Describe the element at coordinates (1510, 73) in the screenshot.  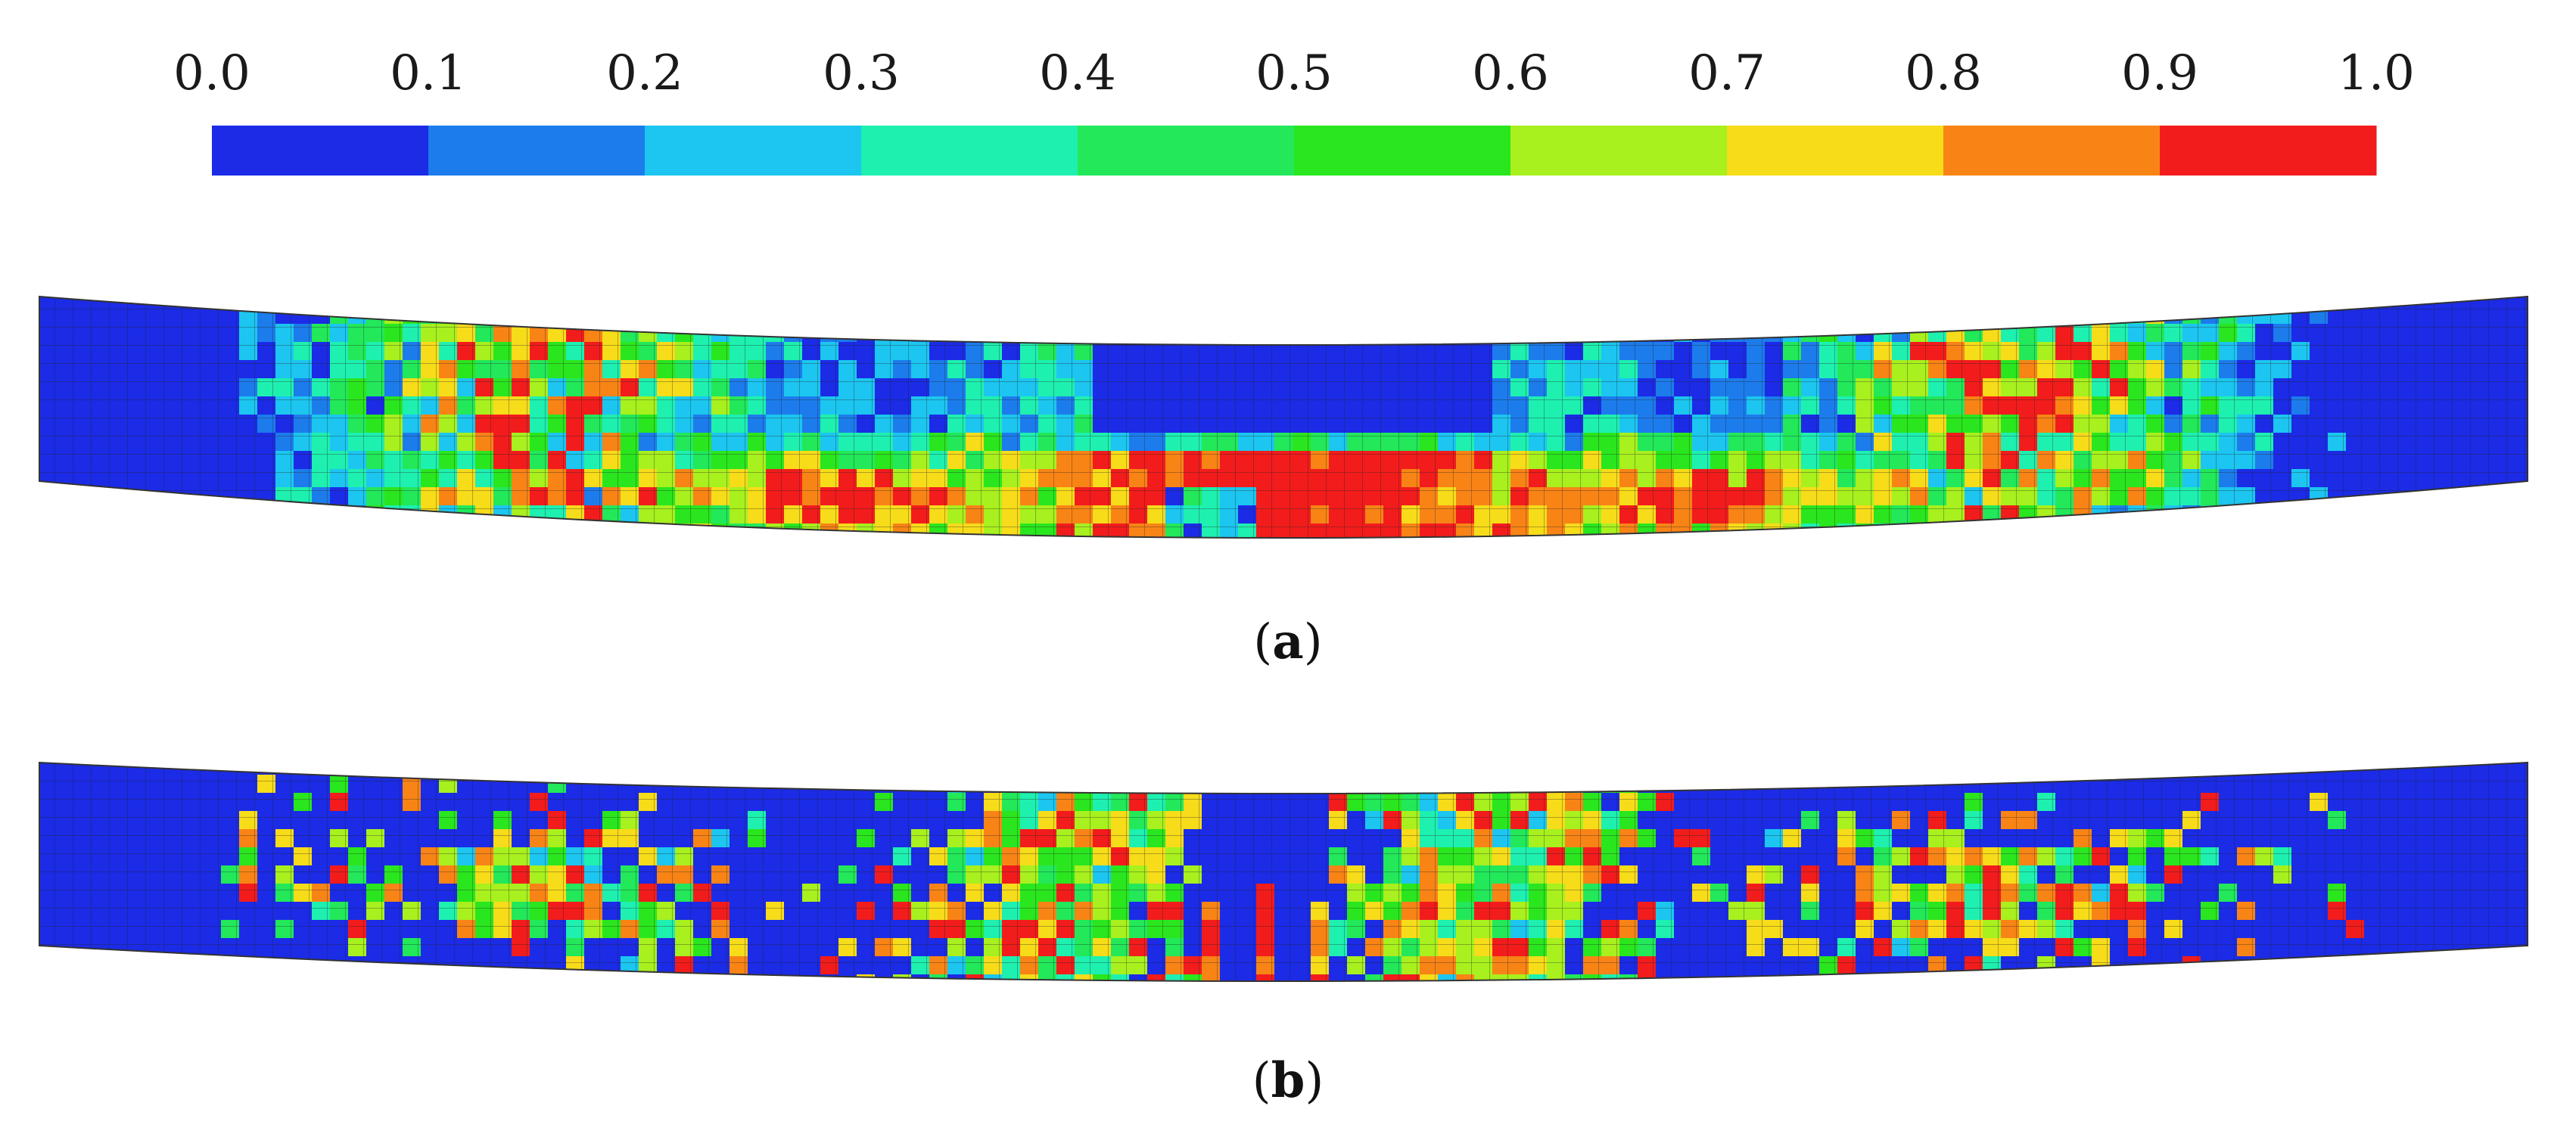
I see `colorbar-tick-label: 0.6` at that location.